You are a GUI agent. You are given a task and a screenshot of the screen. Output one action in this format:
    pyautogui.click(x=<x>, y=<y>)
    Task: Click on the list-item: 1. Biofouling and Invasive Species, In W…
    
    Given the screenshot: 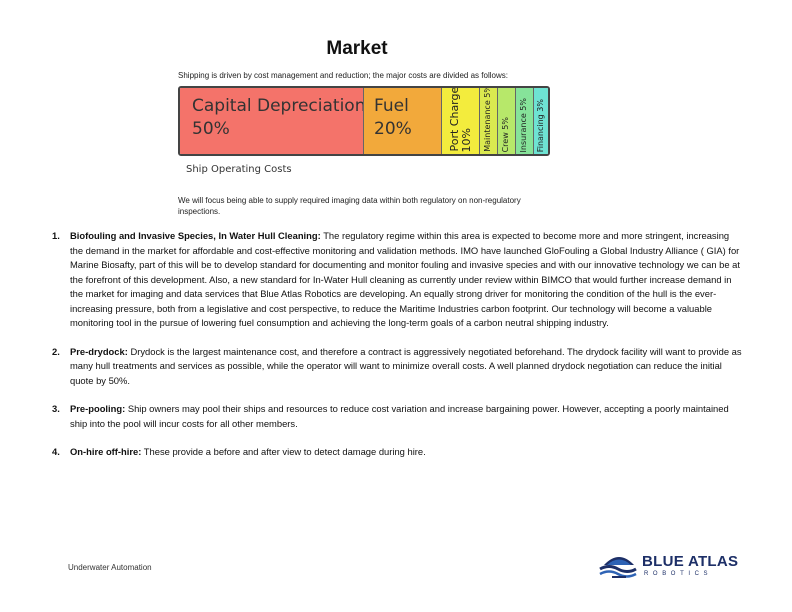 What is the action you would take?
    pyautogui.click(x=397, y=280)
    